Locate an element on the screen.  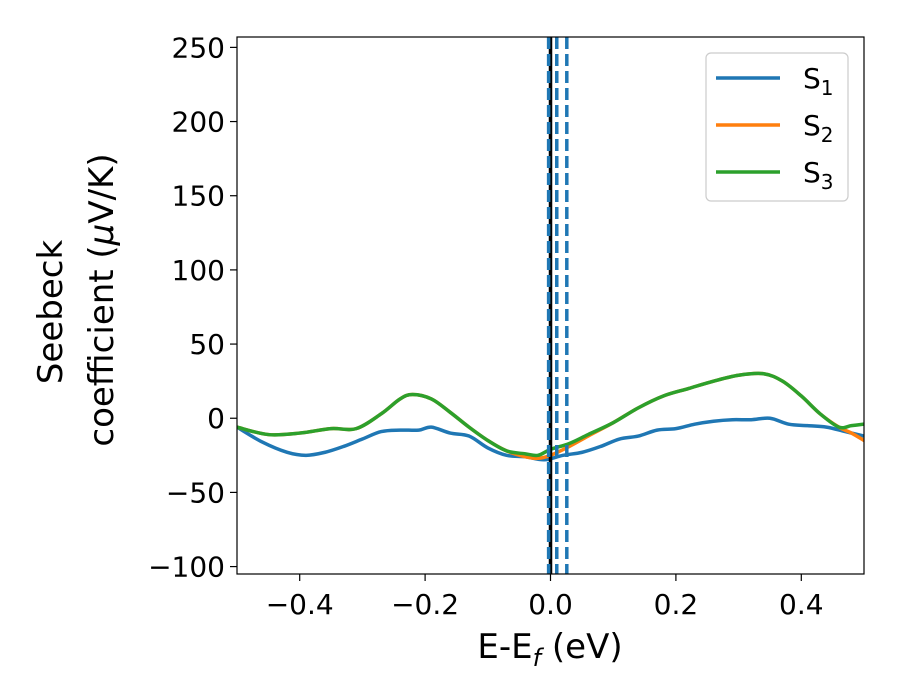
y-ticks: −100 −50 0 50 100 150 200 250 is located at coordinates (192, 307).